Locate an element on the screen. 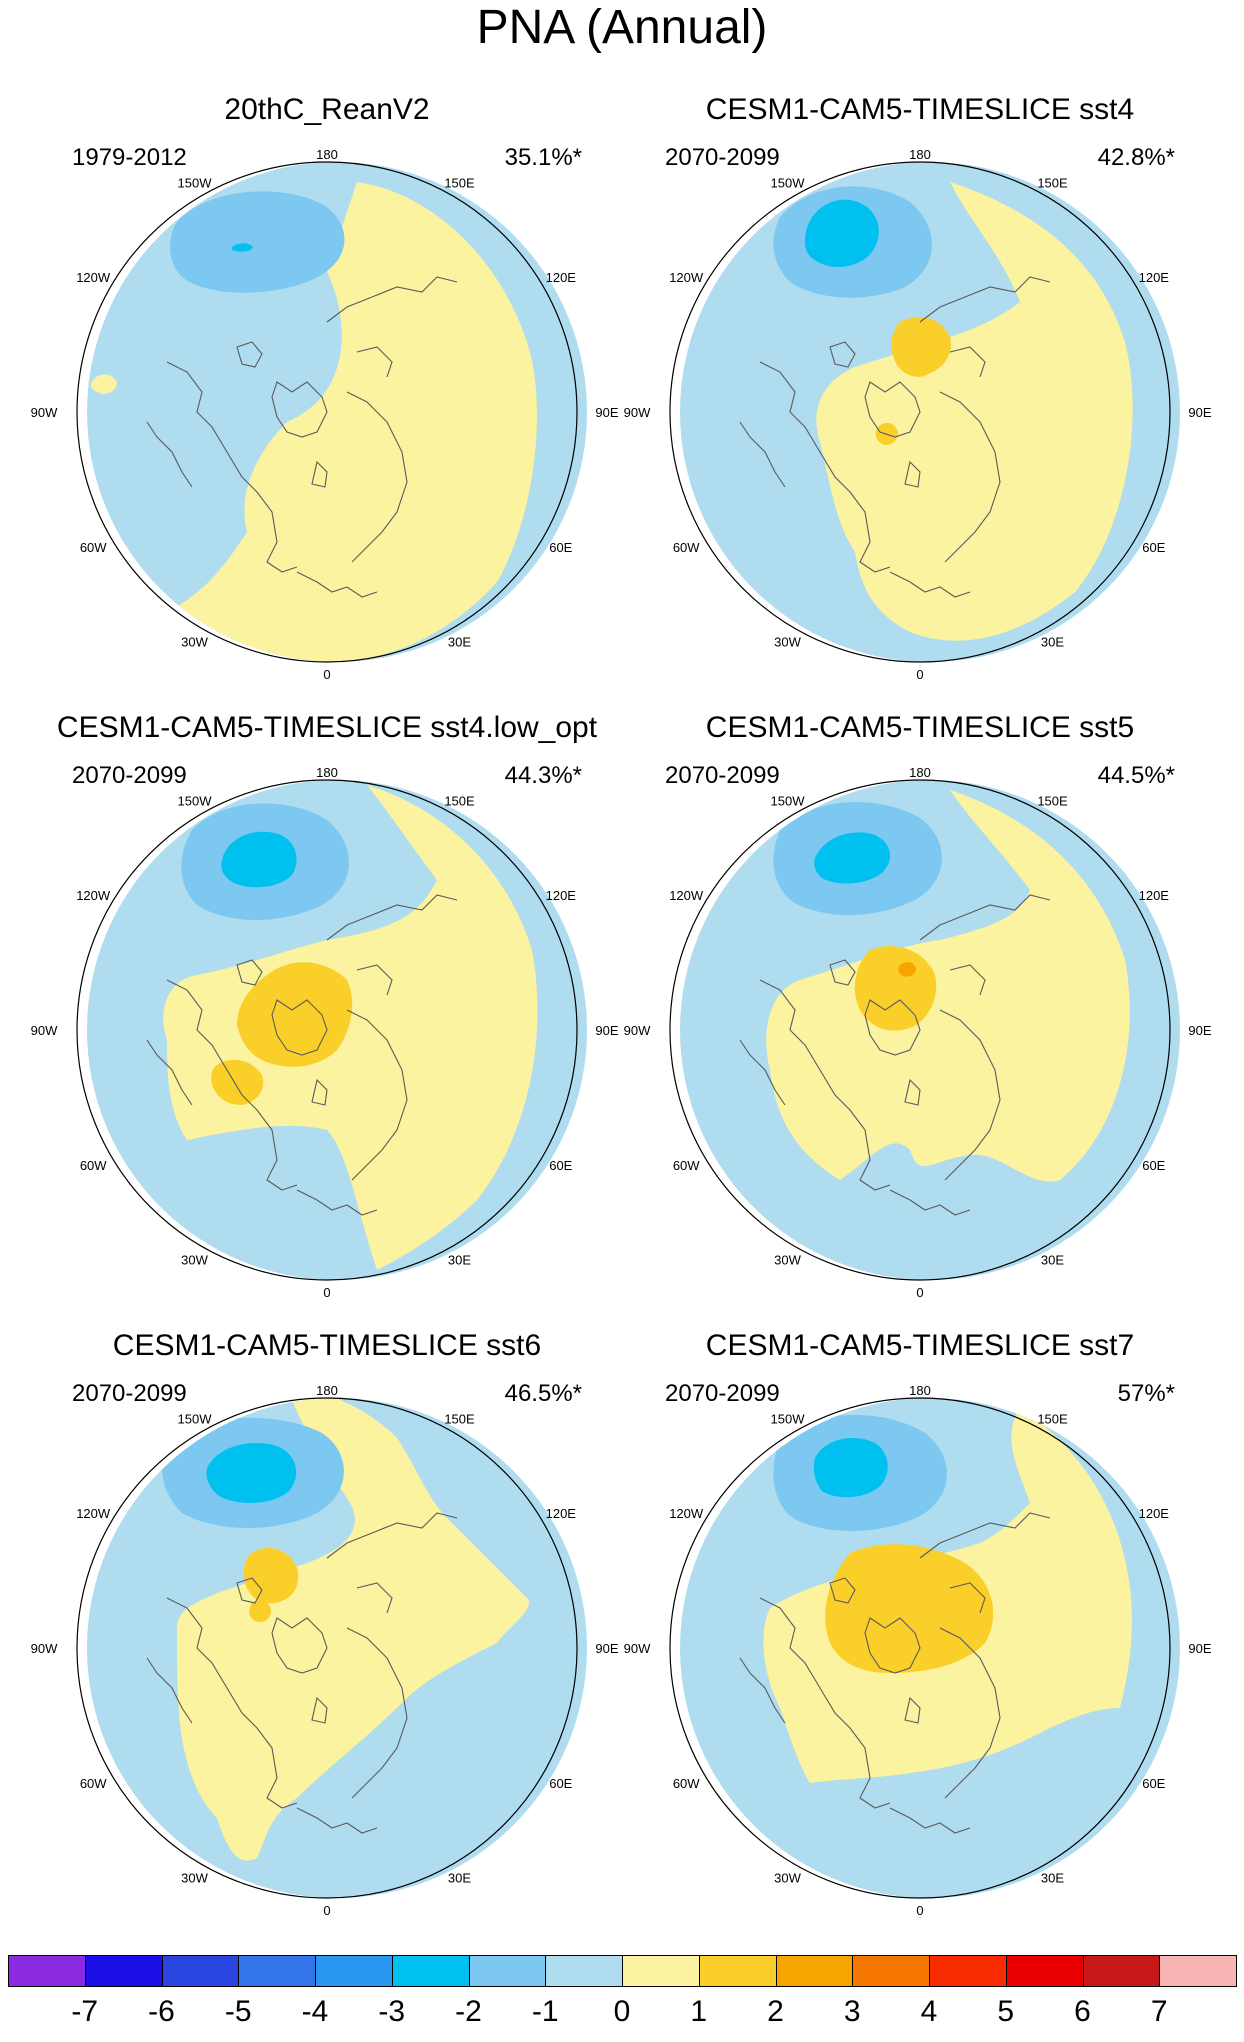  colorbar-tick-label: -2 is located at coordinates (468, 2011).